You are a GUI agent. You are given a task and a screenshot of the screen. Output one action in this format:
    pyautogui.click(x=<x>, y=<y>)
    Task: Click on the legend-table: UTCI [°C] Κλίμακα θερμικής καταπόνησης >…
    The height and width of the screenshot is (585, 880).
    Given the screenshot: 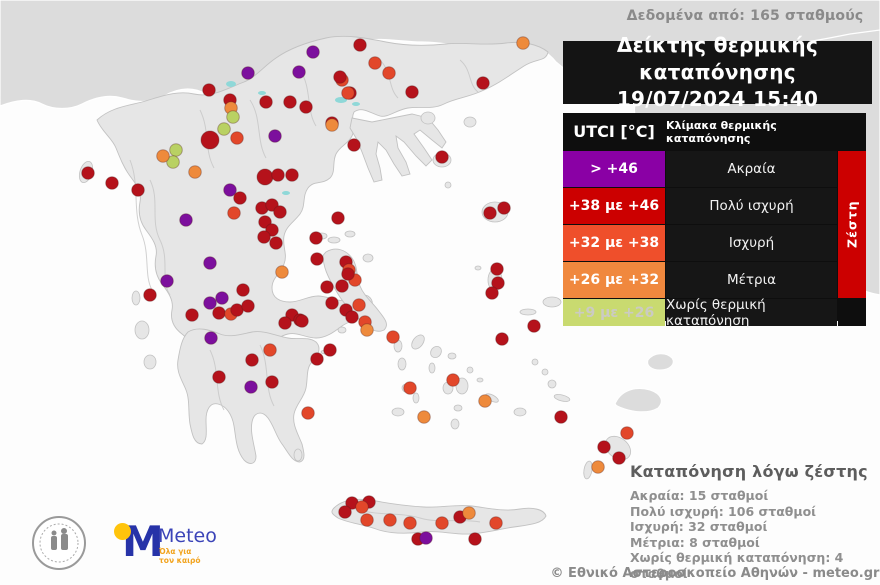 What is the action you would take?
    pyautogui.click(x=714, y=221)
    